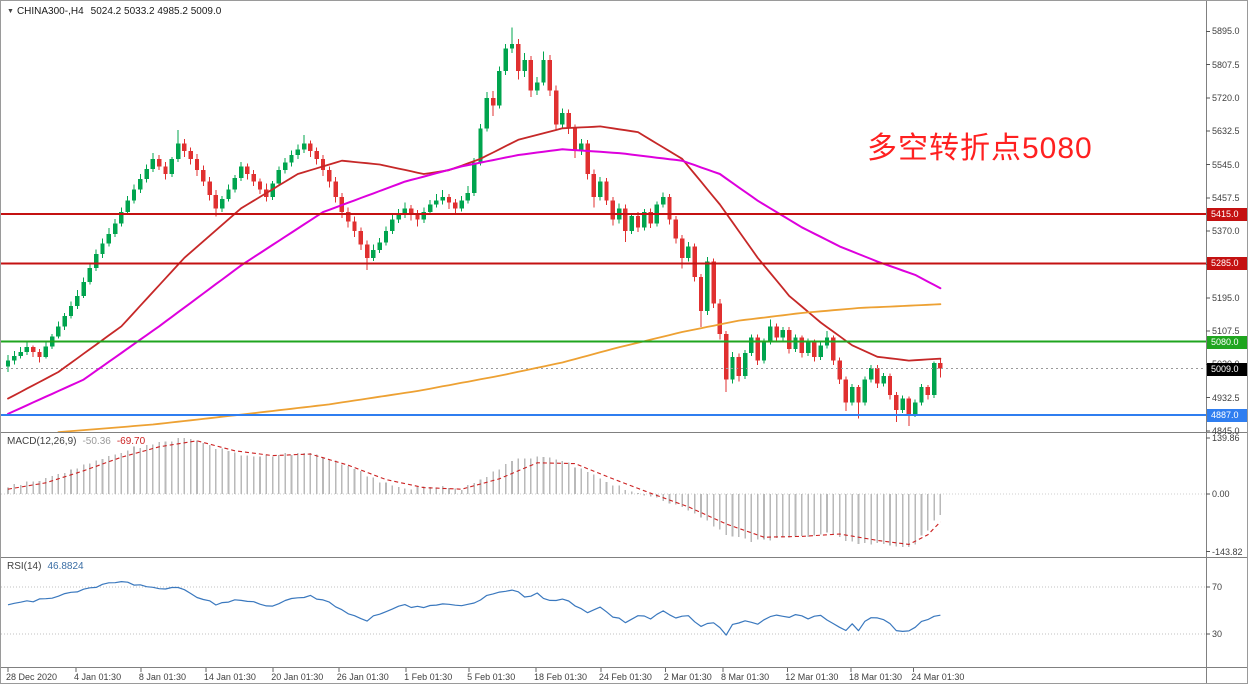 The image size is (1248, 684). Describe the element at coordinates (10, 11) in the screenshot. I see `symbol-dropdown-triangle-icon: ▼` at that location.